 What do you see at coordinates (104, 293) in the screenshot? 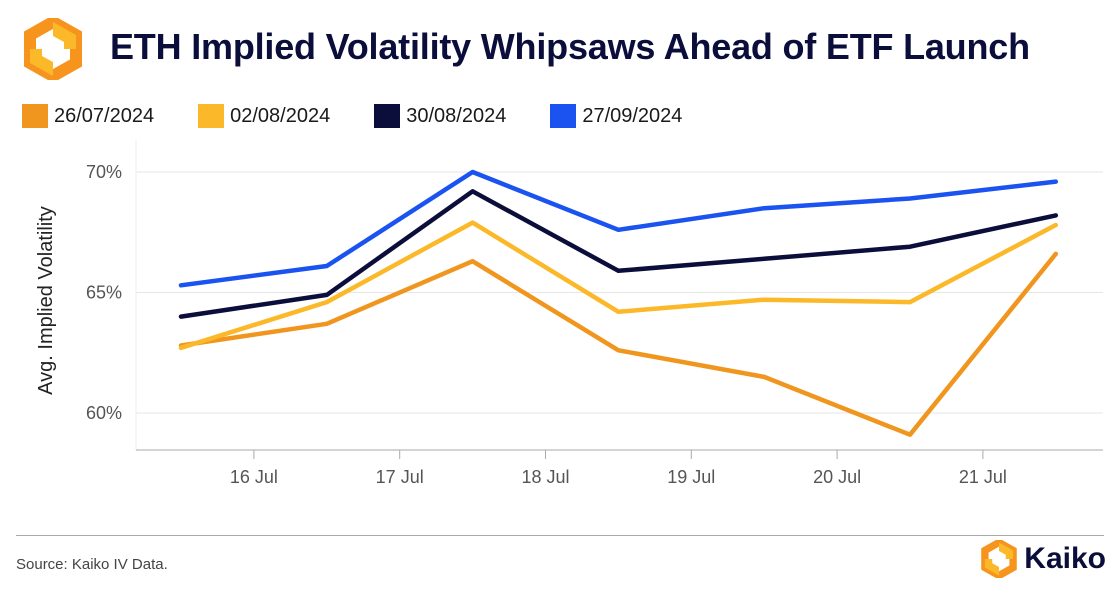
I see `y-tick-label: 65%` at bounding box center [104, 293].